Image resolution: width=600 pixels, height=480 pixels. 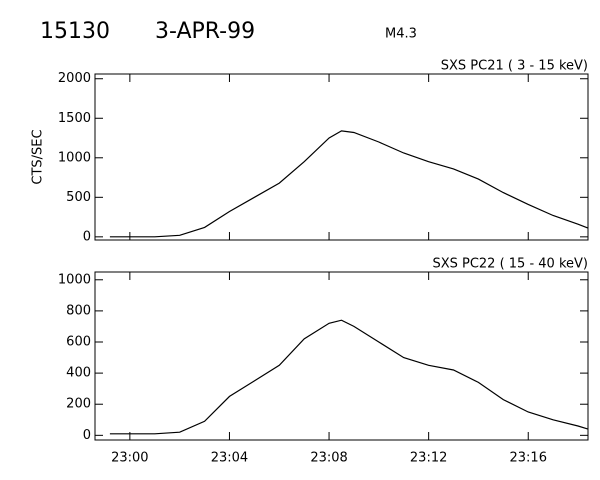 What do you see at coordinates (78, 197) in the screenshot?
I see `y-tick-label: 500` at bounding box center [78, 197].